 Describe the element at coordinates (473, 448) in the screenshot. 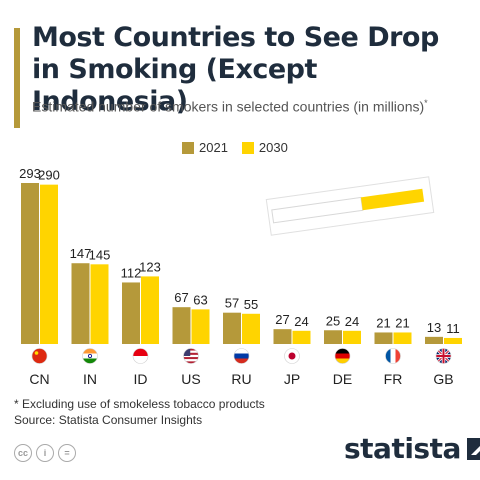

I see `statista-mark-icon` at that location.